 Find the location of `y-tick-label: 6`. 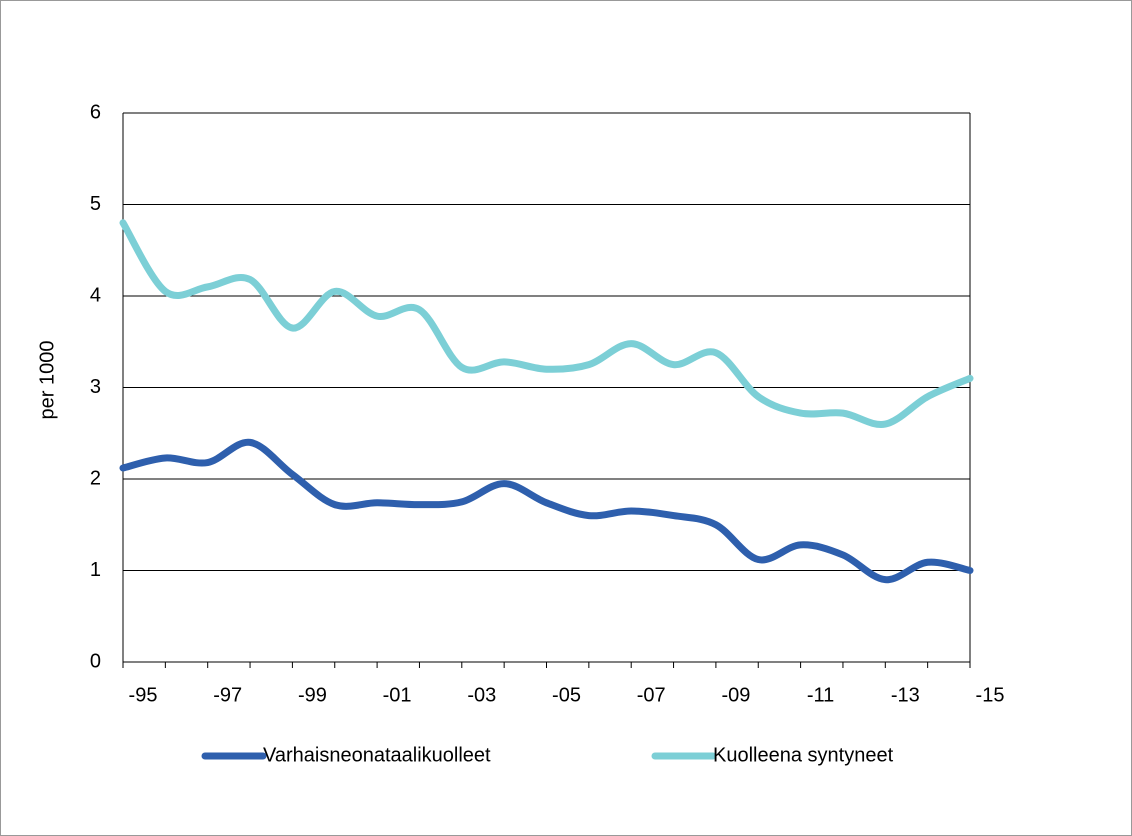

y-tick-label: 6 is located at coordinates (95, 112).